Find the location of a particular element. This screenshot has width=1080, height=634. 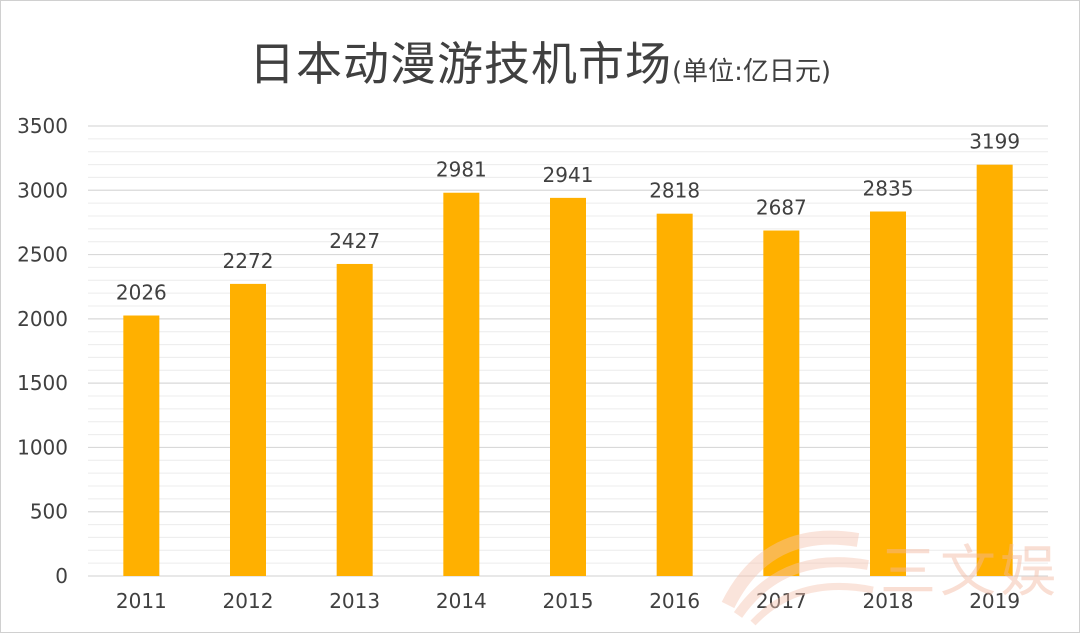

data-label: 3199 is located at coordinates (994, 142).